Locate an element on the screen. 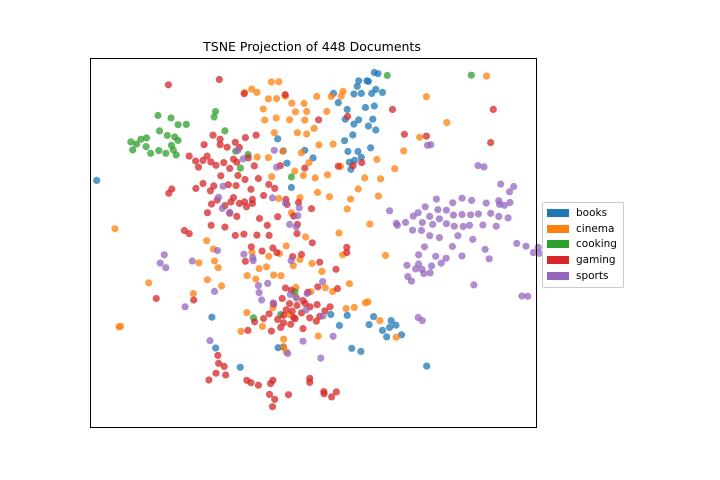 The image size is (720, 480). legend-item-gaming: gaming is located at coordinates (583, 260).